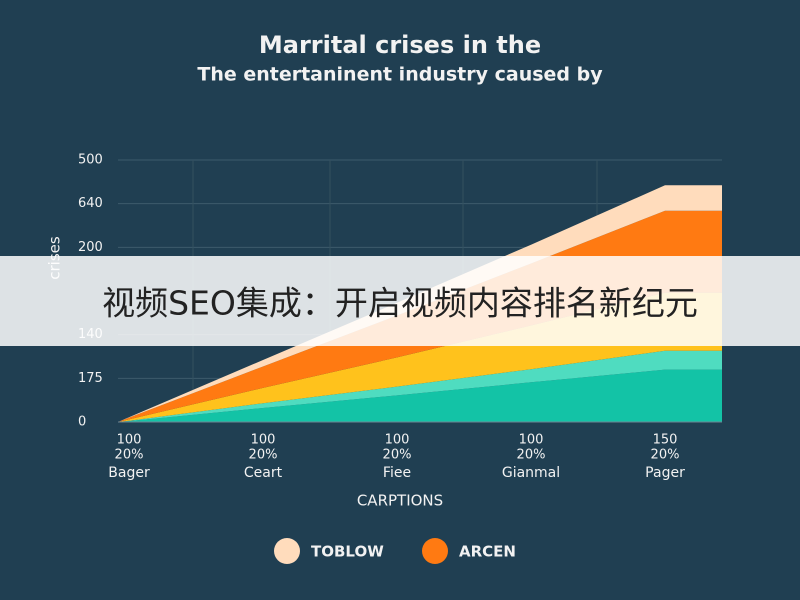 This screenshot has height=600, width=800. I want to click on x-tick-label: Gianmal, so click(531, 473).